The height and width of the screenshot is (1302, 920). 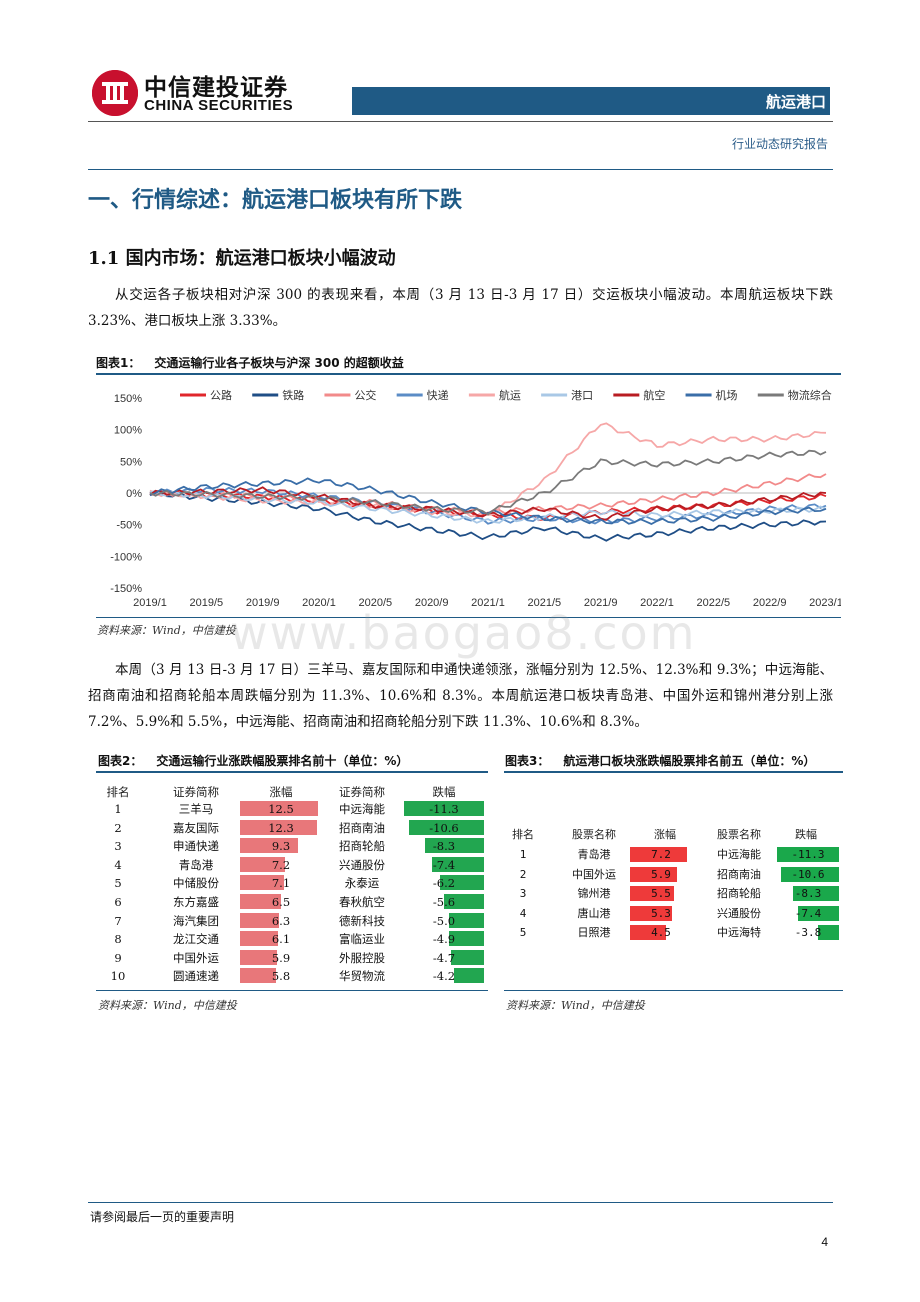 I want to click on down-name-cell: 中远海特, so click(x=739, y=932).